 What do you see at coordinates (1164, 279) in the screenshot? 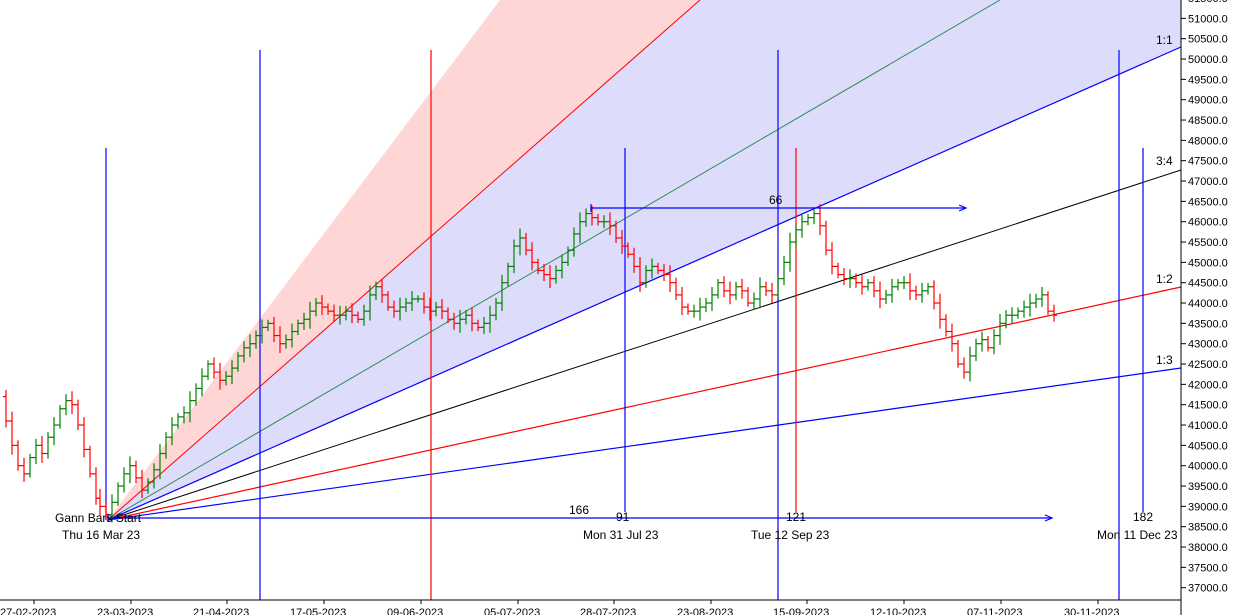
I see `fan-label-1-2: 1:2` at bounding box center [1164, 279].